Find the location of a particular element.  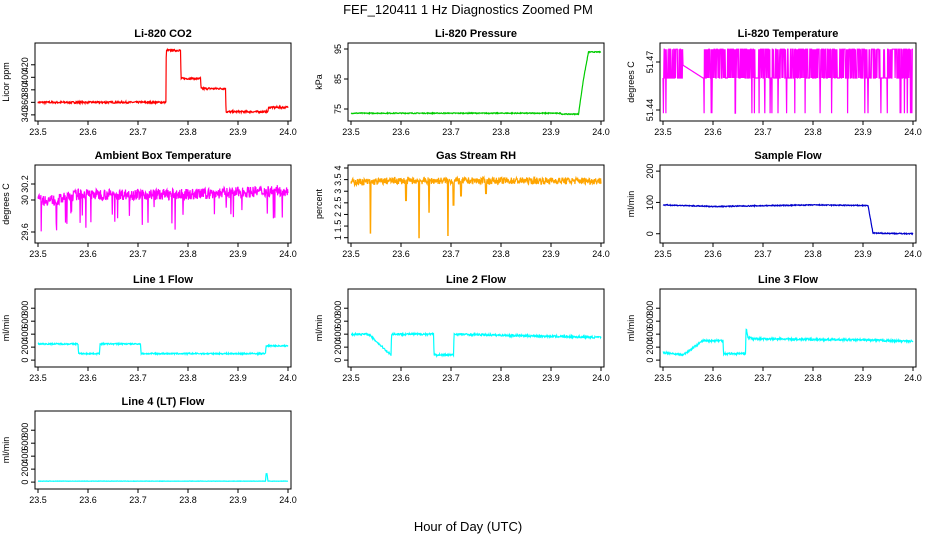

y-tick-label: 30 is located at coordinates (25, 200).